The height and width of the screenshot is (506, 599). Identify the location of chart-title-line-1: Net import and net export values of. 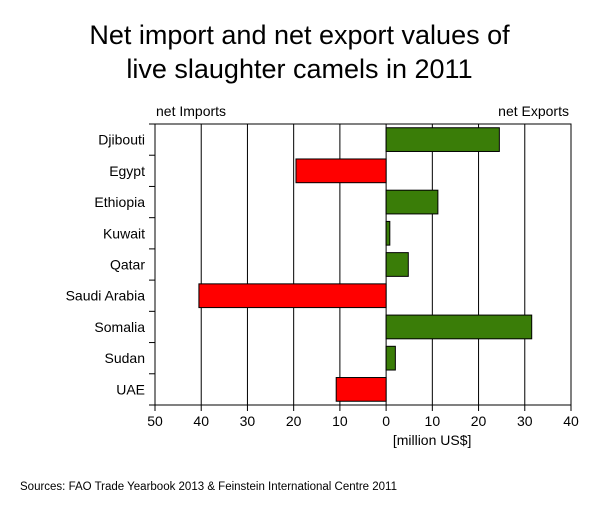
(299, 35).